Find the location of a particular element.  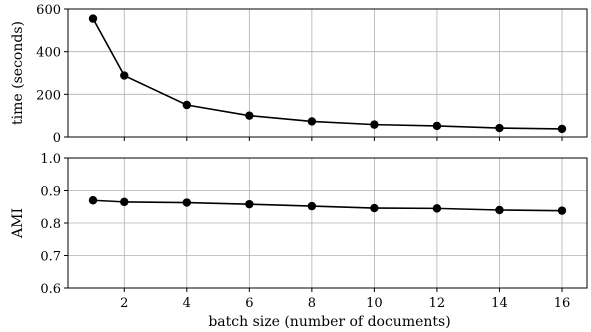

ami-x-tick-label: 2 is located at coordinates (124, 303).